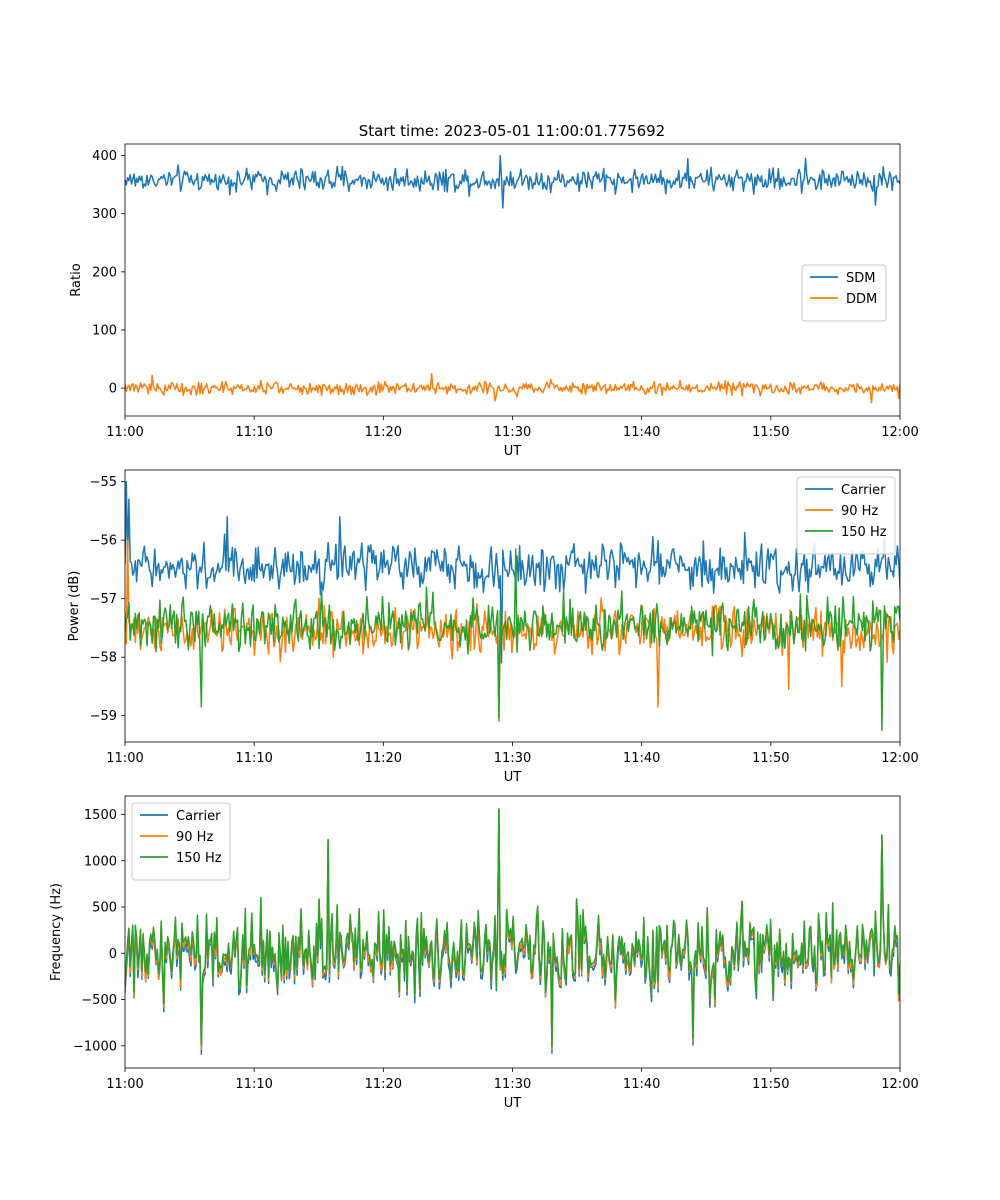  Describe the element at coordinates (104, 214) in the screenshot. I see `y-tick-label: 300` at that location.